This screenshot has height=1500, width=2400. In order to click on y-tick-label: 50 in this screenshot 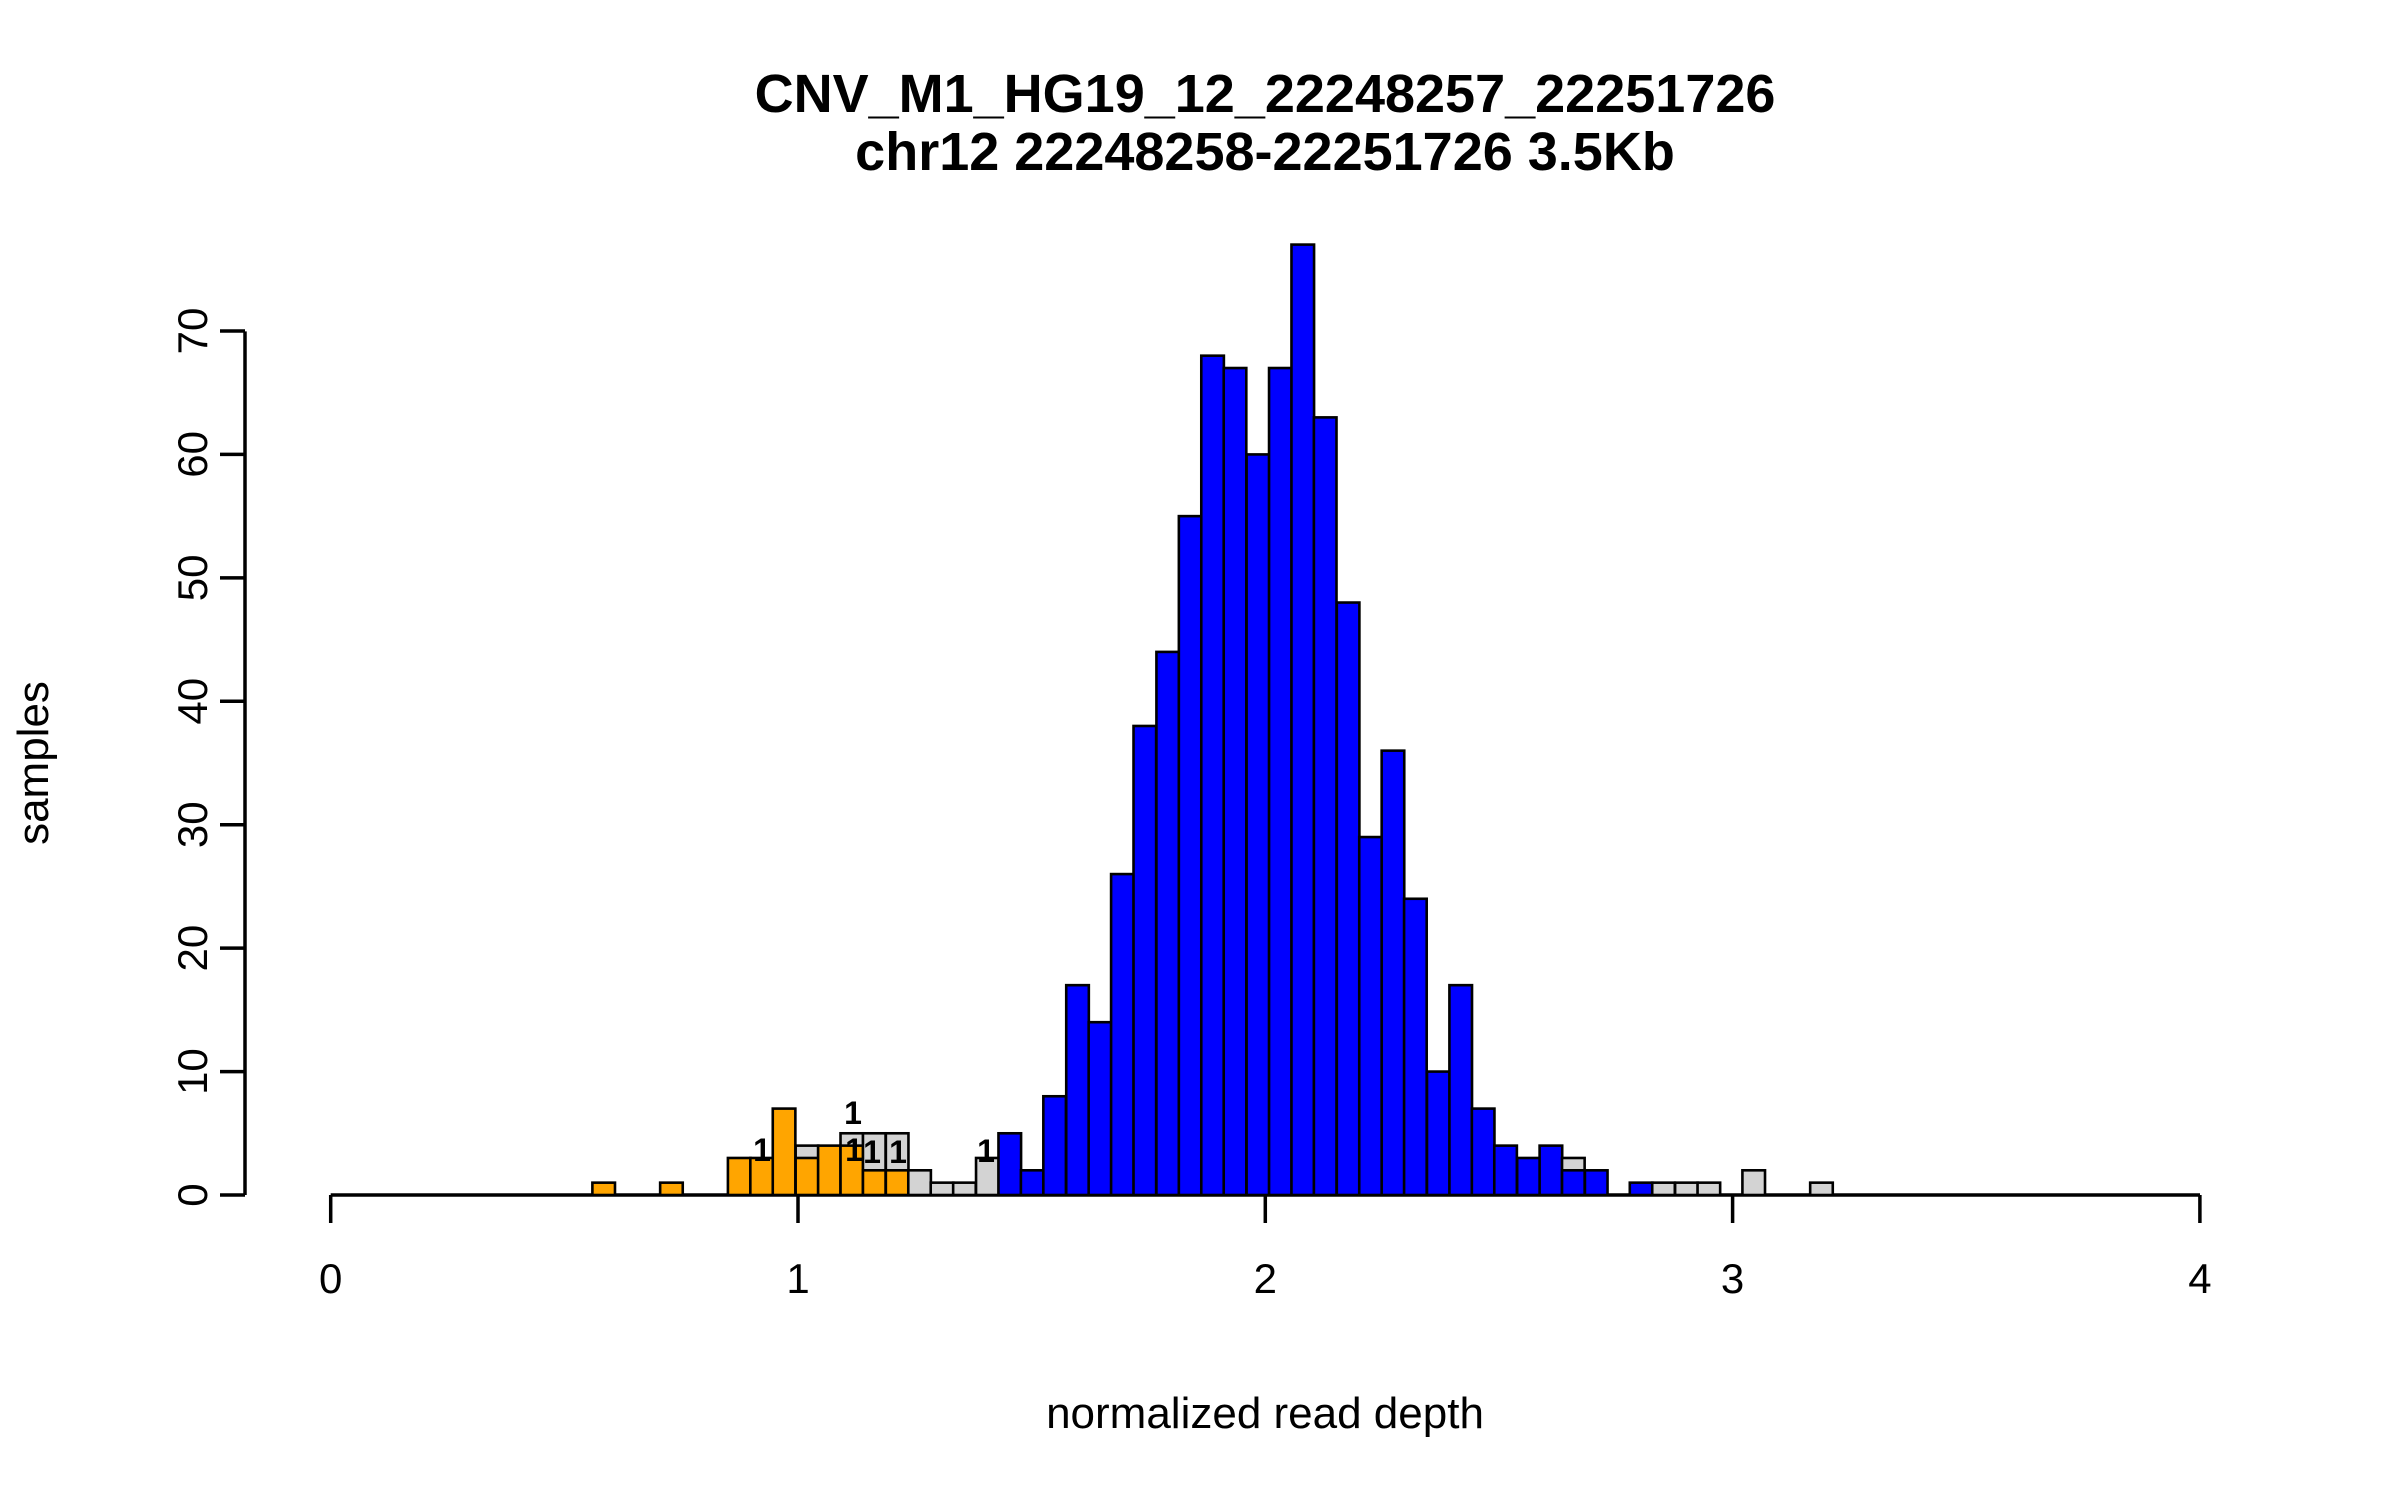, I will do `click(192, 577)`.